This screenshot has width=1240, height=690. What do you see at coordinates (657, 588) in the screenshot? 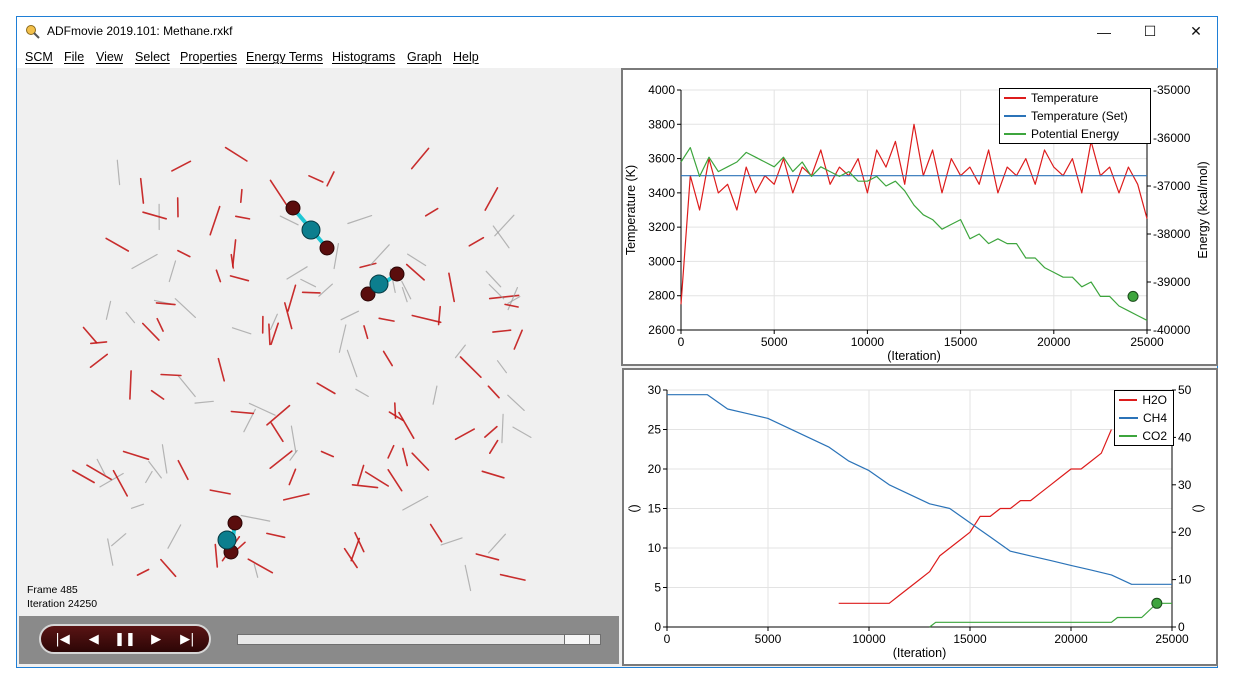
I see `y-tick-label: 5` at bounding box center [657, 588].